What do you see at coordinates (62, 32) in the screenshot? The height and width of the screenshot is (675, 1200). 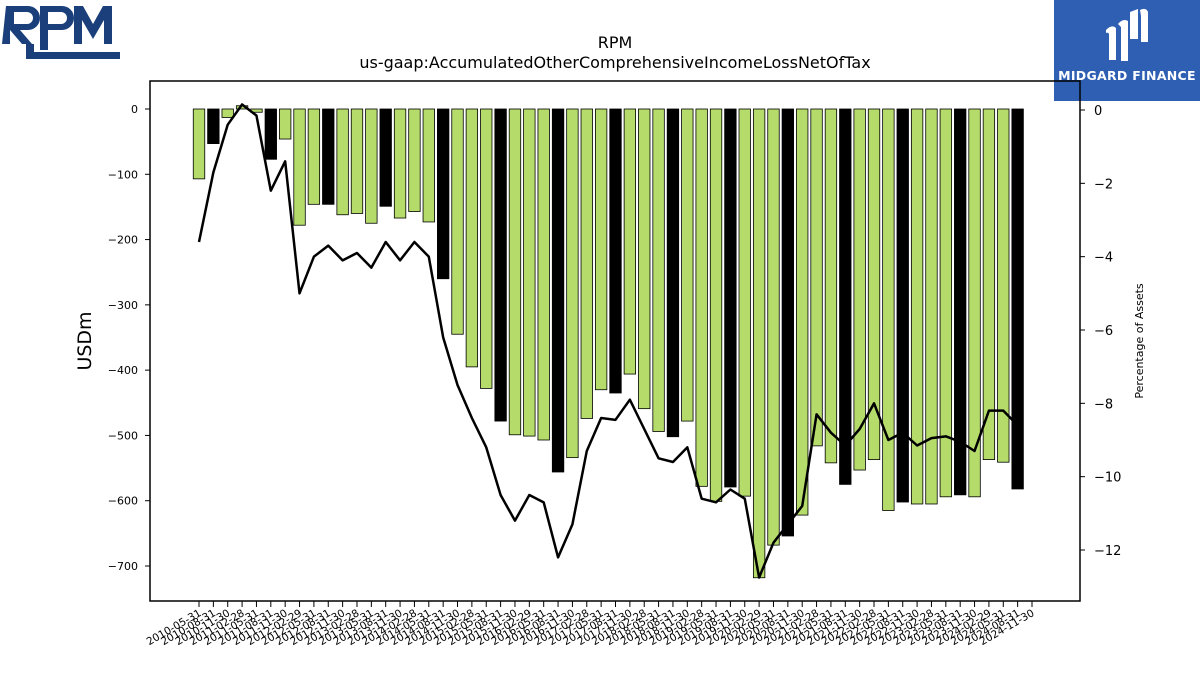 I see `rpm-logo` at bounding box center [62, 32].